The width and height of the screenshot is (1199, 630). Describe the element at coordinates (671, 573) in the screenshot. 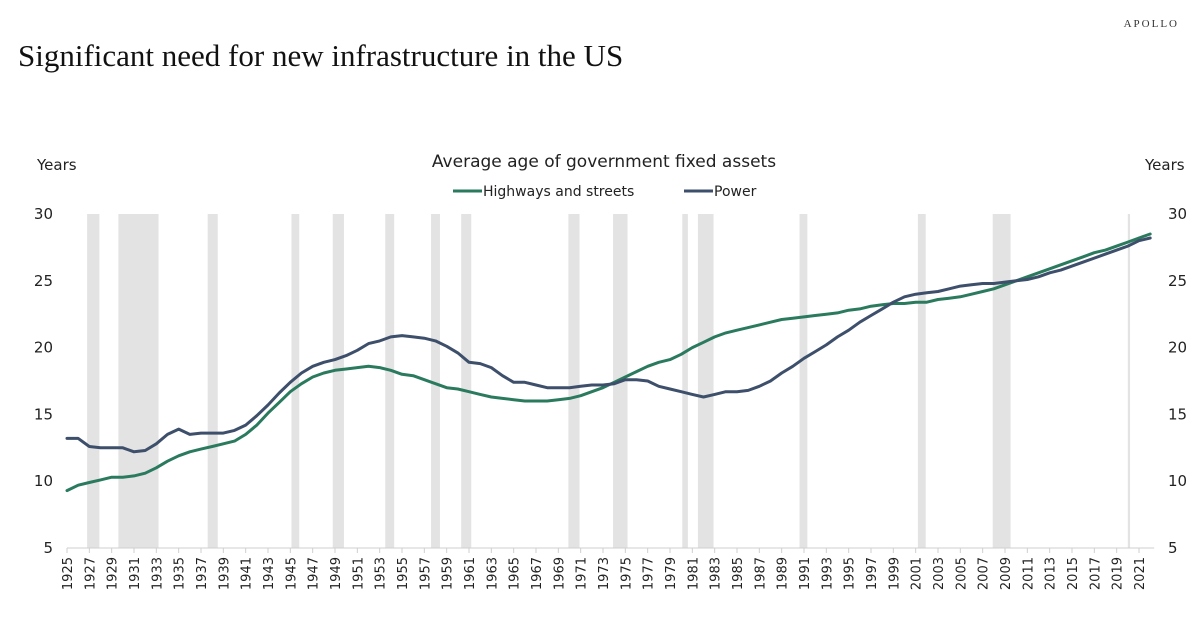

I see `x-tick-label: 1979` at that location.